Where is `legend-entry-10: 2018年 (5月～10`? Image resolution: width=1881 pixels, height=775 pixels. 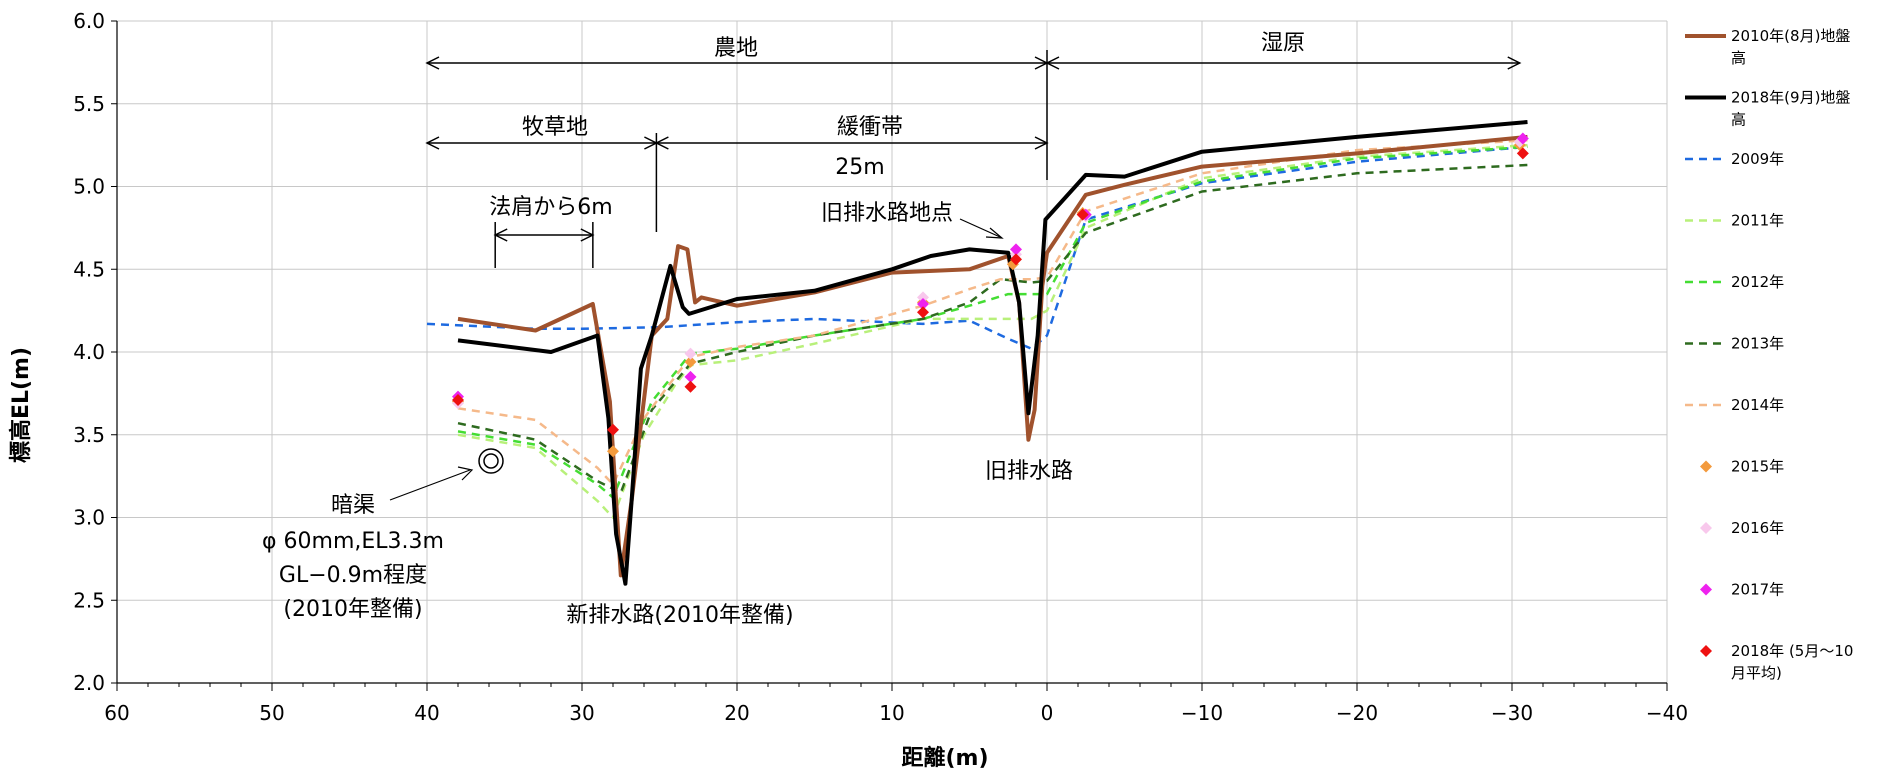
legend-entry-10: 2018年 (5月～10 is located at coordinates (1792, 651).